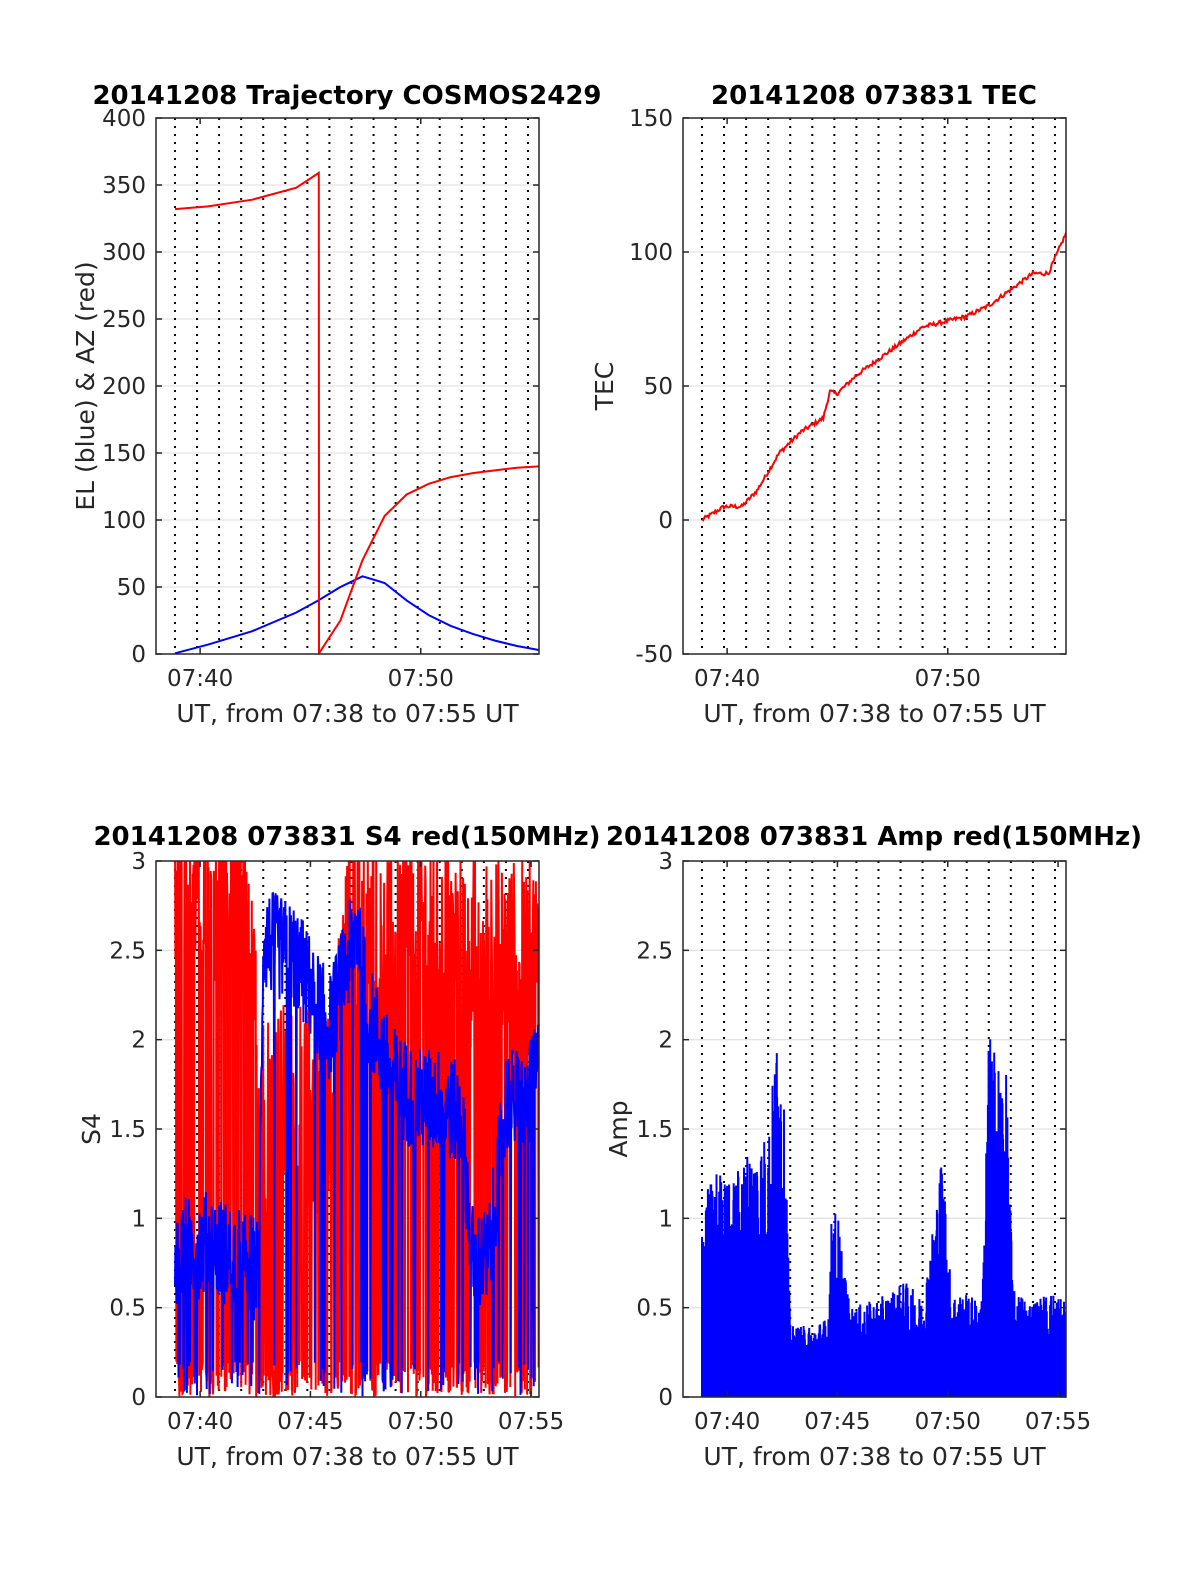 Image resolution: width=1200 pixels, height=1575 pixels. What do you see at coordinates (124, 387) in the screenshot?
I see `y-tick-label: 200` at bounding box center [124, 387].